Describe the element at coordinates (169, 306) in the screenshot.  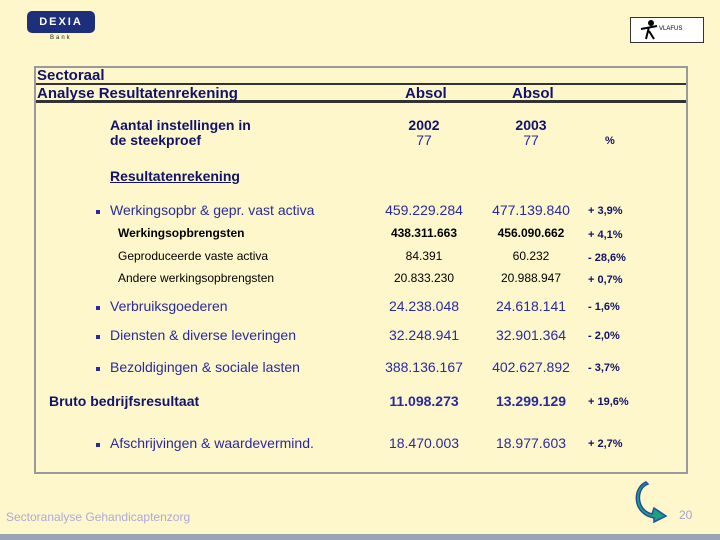
I see `row-label: Verbruiksgoederen` at that location.